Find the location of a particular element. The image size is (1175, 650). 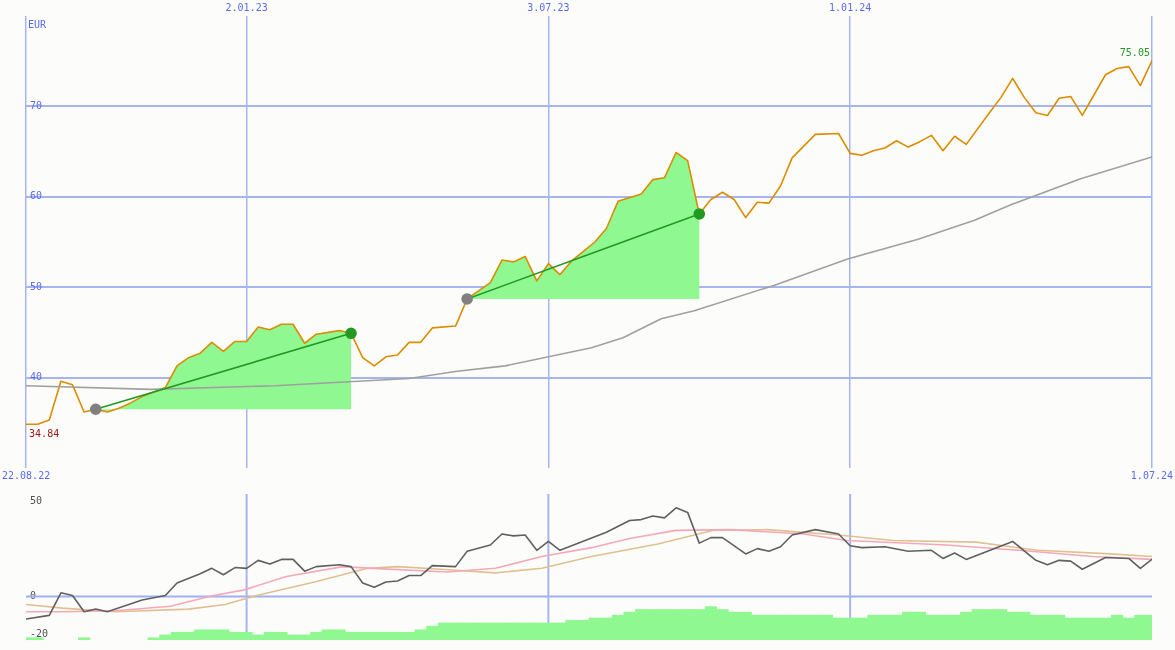

y-tick-label: -20 is located at coordinates (39, 633).